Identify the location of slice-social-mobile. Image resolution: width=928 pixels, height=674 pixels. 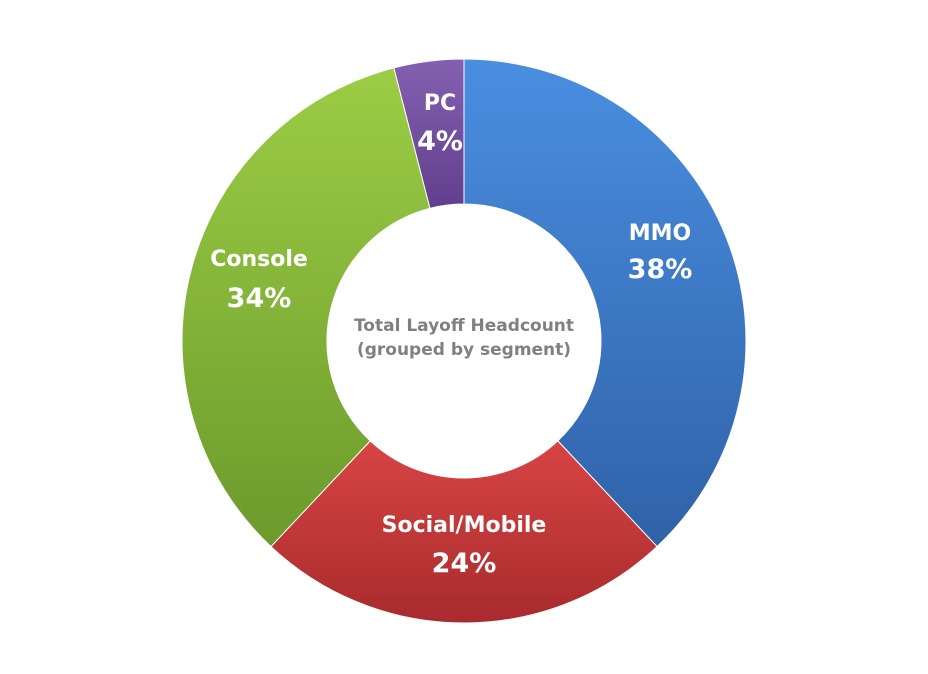
(464, 532).